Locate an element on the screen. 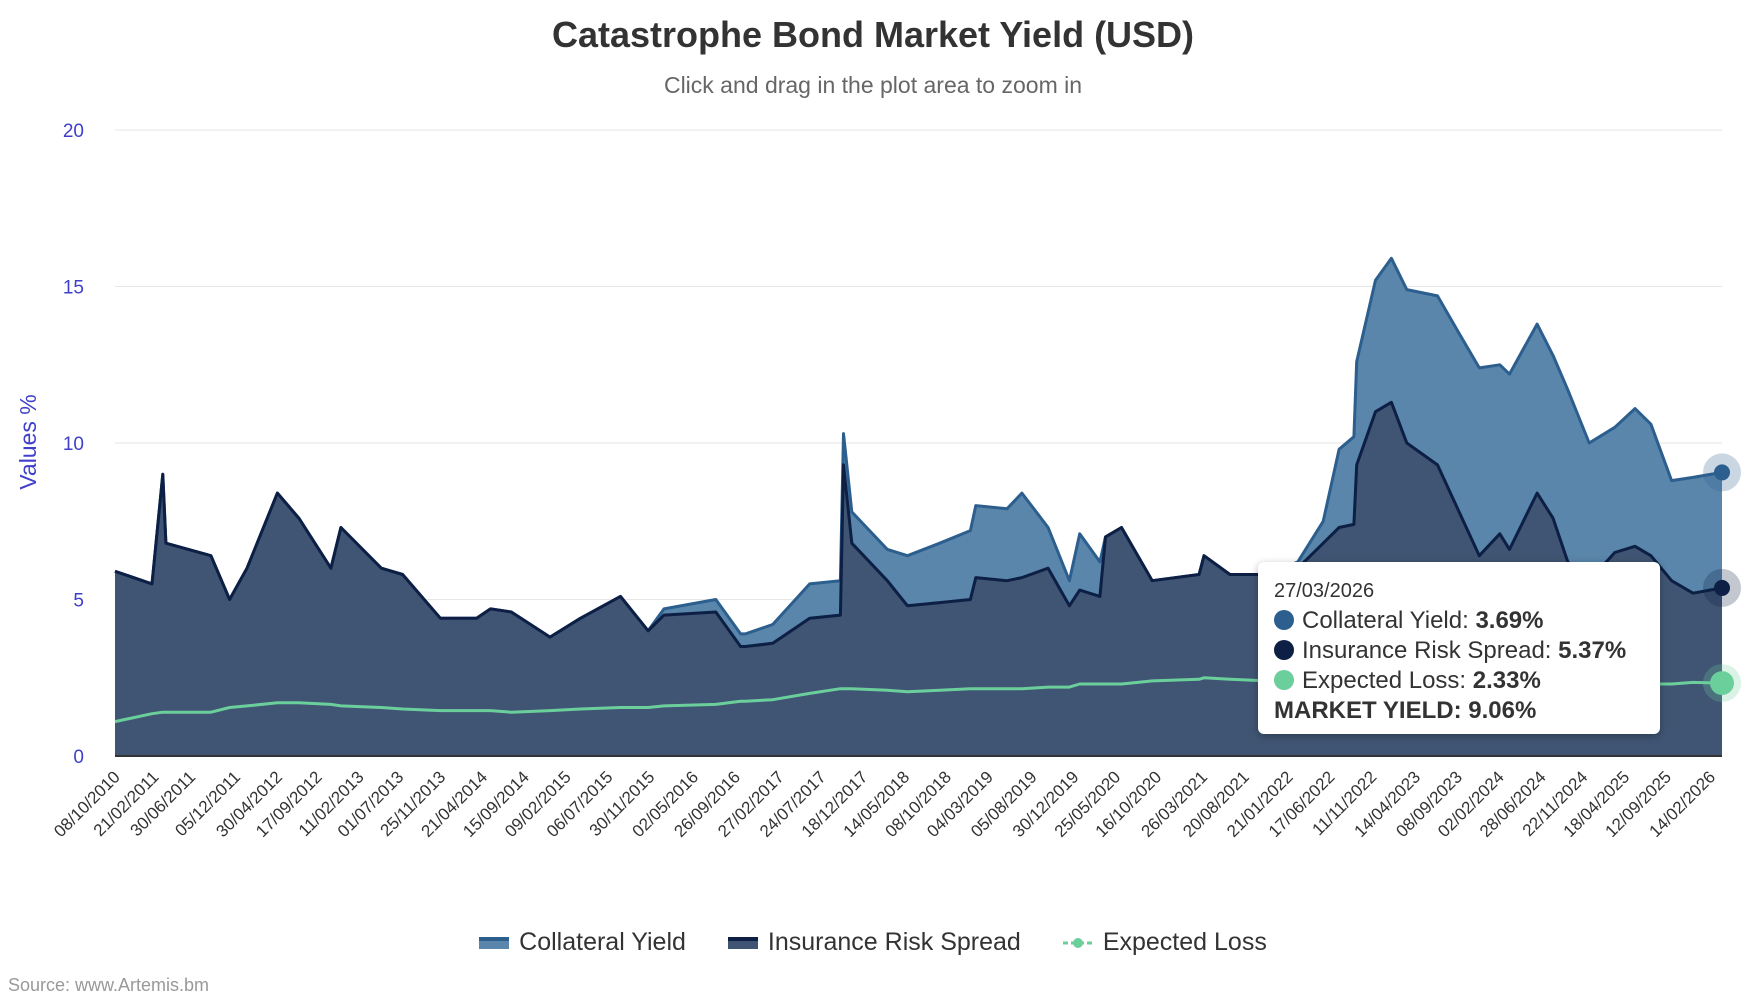 The height and width of the screenshot is (1002, 1746). legend-label: Insurance Risk Spread is located at coordinates (894, 942).